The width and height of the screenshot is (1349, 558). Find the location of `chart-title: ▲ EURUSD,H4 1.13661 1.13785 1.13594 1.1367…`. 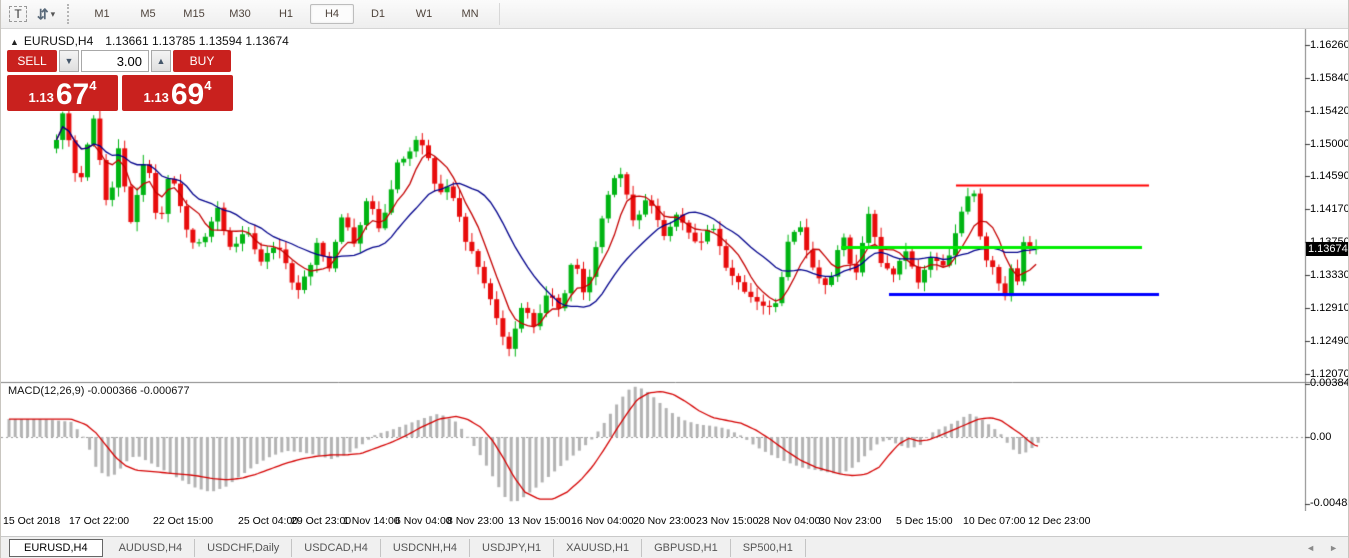

chart-title: ▲ EURUSD,H4 1.13661 1.13785 1.13594 1.1367… is located at coordinates (149, 41).